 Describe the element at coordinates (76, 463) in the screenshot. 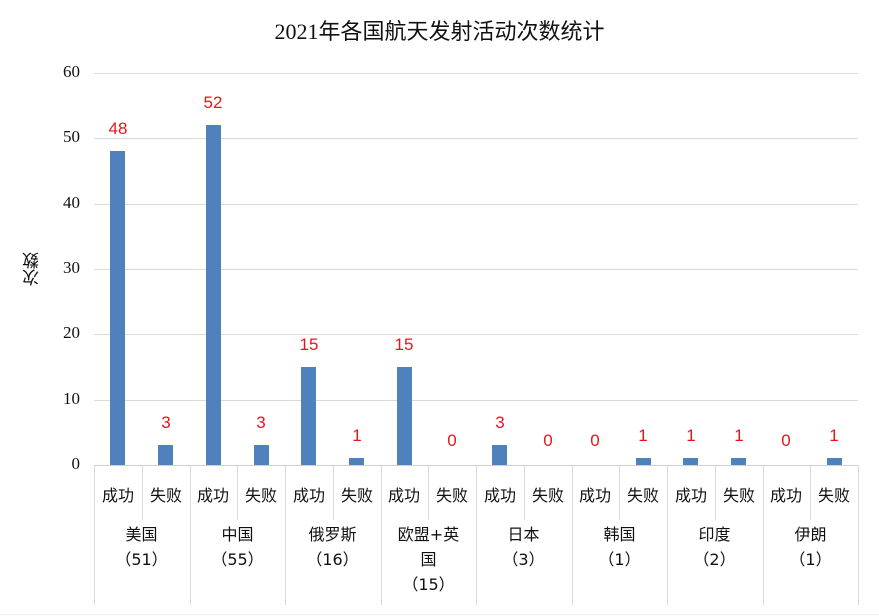

I see `y-tick-label: 0` at that location.